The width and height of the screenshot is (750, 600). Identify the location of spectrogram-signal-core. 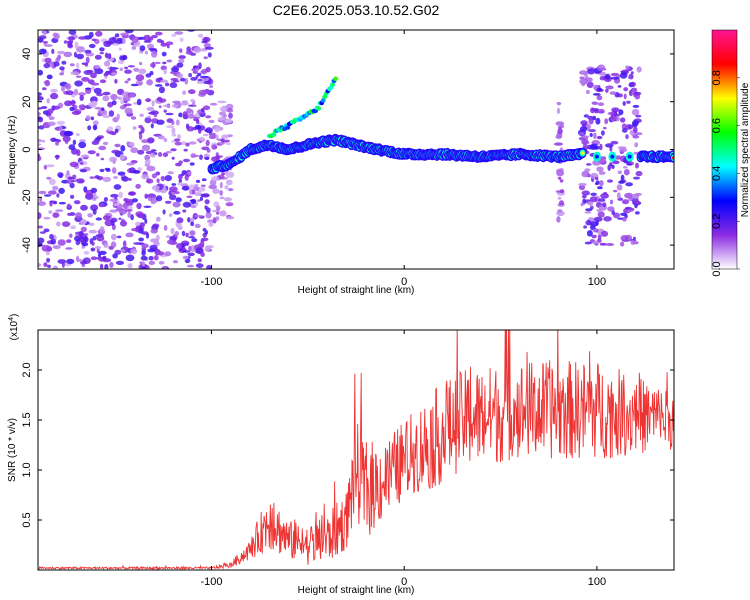
(629, 156).